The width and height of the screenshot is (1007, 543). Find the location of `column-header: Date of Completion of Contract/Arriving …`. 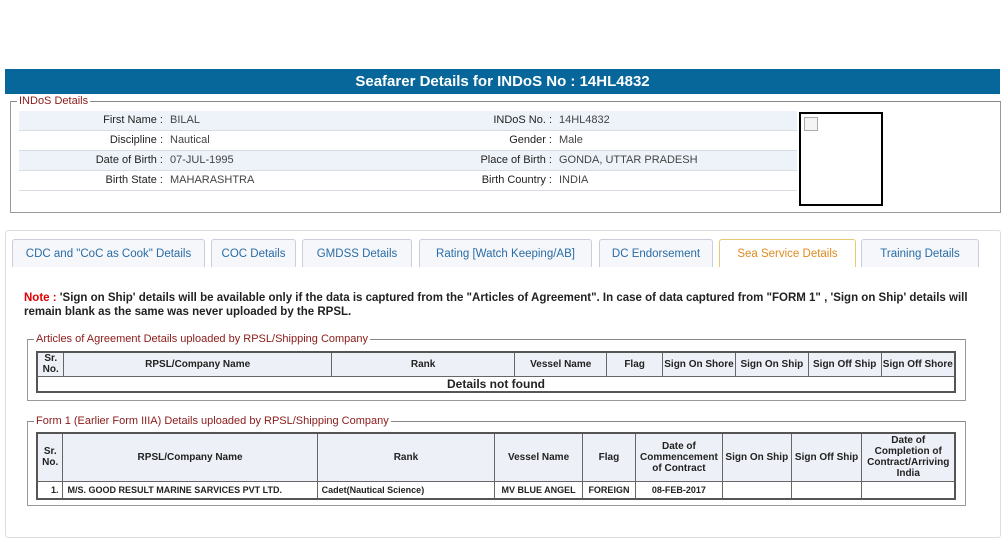

column-header: Date of Completion of Contract/Arriving … is located at coordinates (908, 457).